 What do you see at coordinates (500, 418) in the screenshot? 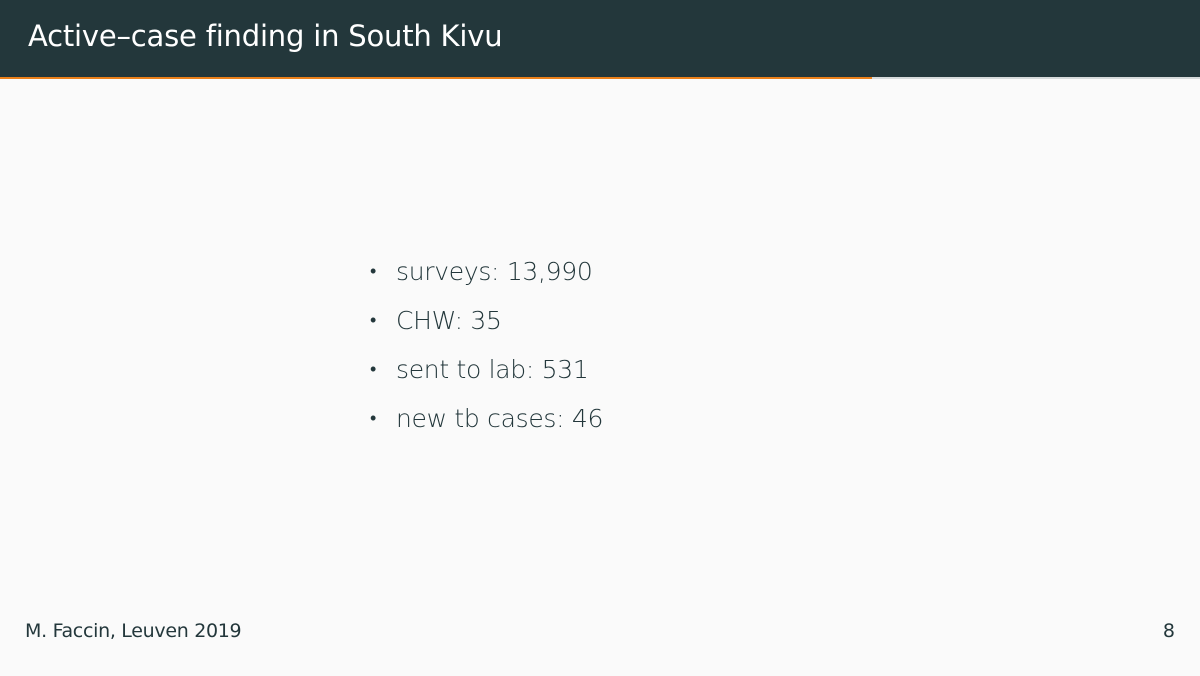
I see `bullet-text: new tb cases: 46` at bounding box center [500, 418].